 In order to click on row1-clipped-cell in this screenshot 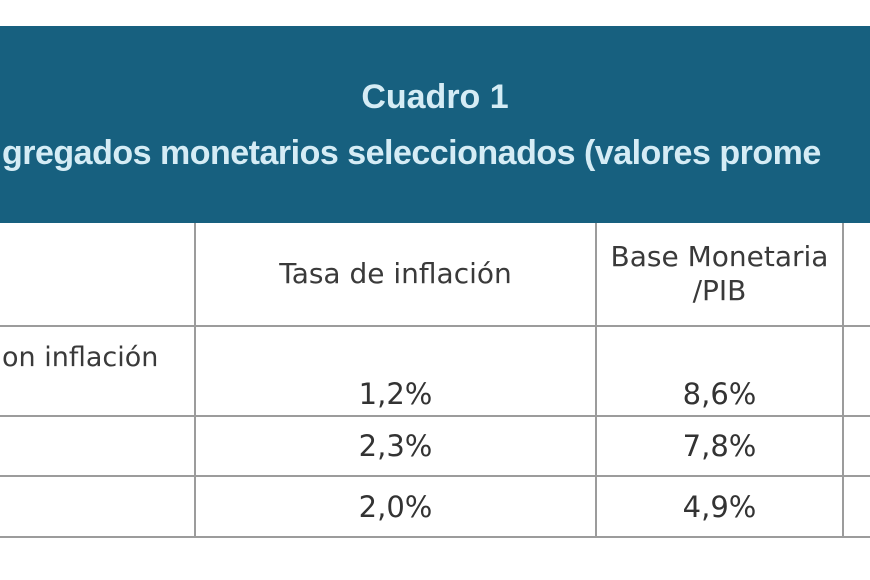, I will do `click(857, 372)`.